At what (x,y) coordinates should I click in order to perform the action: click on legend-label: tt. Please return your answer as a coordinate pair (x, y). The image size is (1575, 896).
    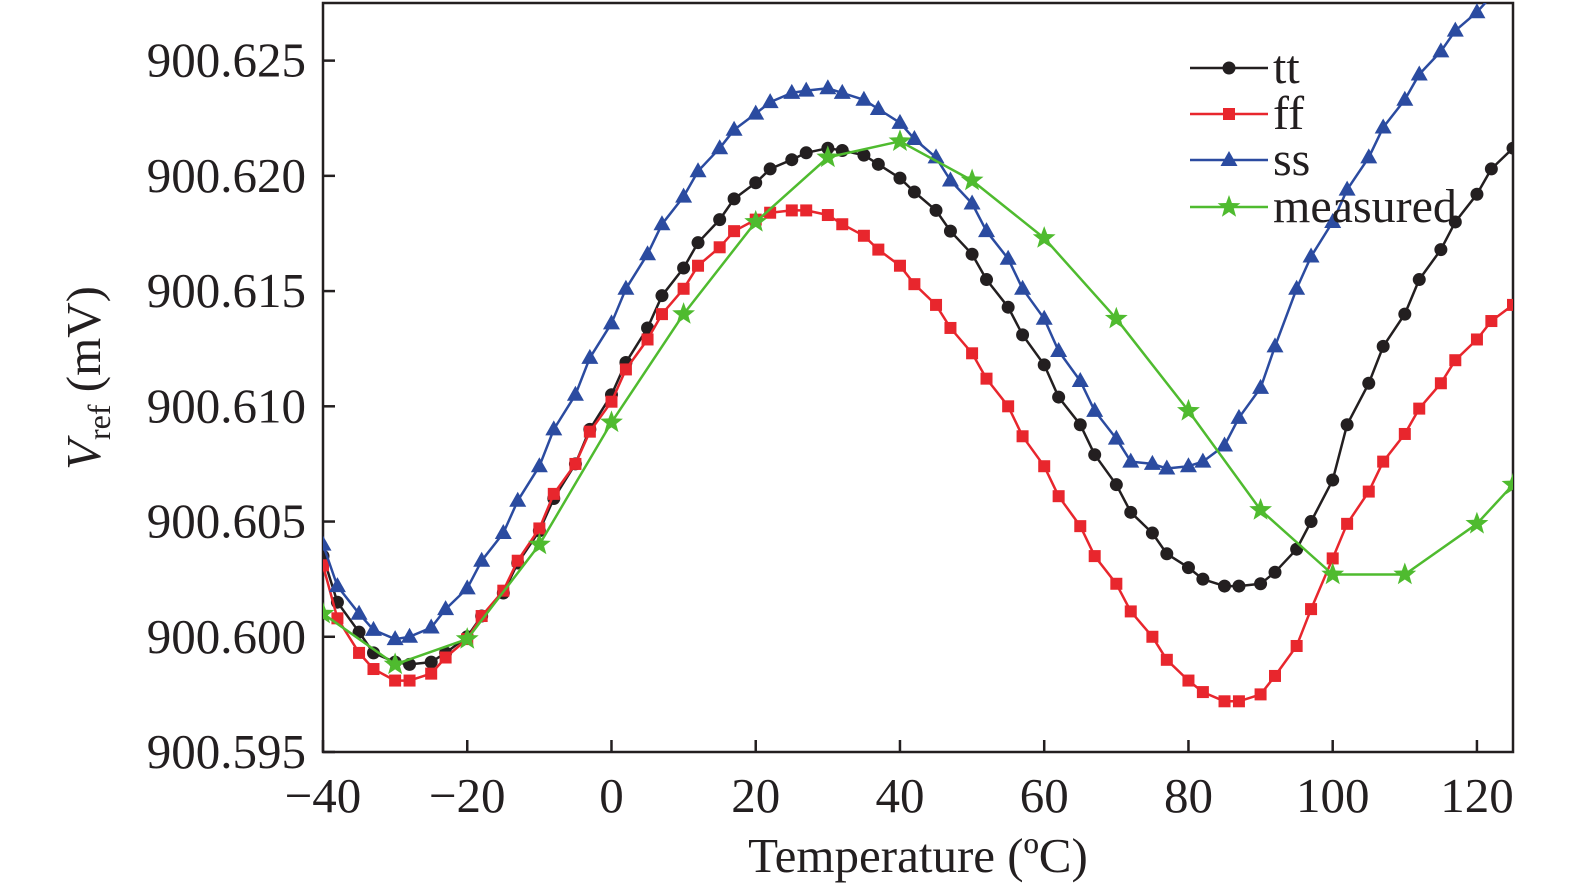
    Looking at the image, I should click on (1286, 67).